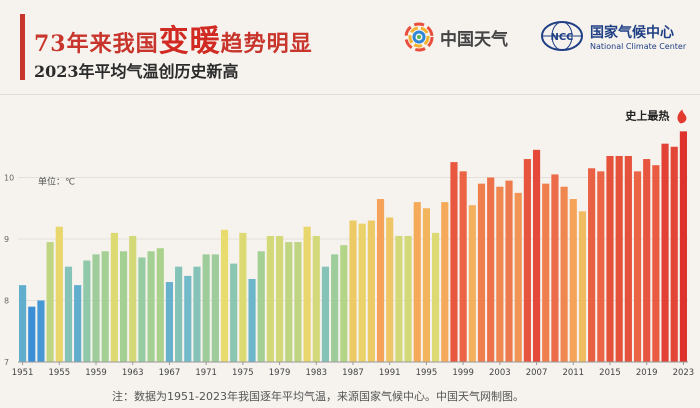 This screenshot has height=408, width=700. Describe the element at coordinates (656, 263) in the screenshot. I see `bar-2020` at that location.